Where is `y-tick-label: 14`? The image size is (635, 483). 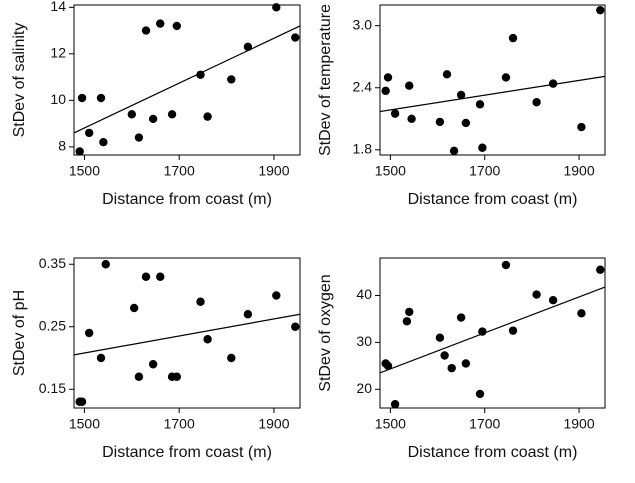
y-tick-label: 14 is located at coordinates (58, 7).